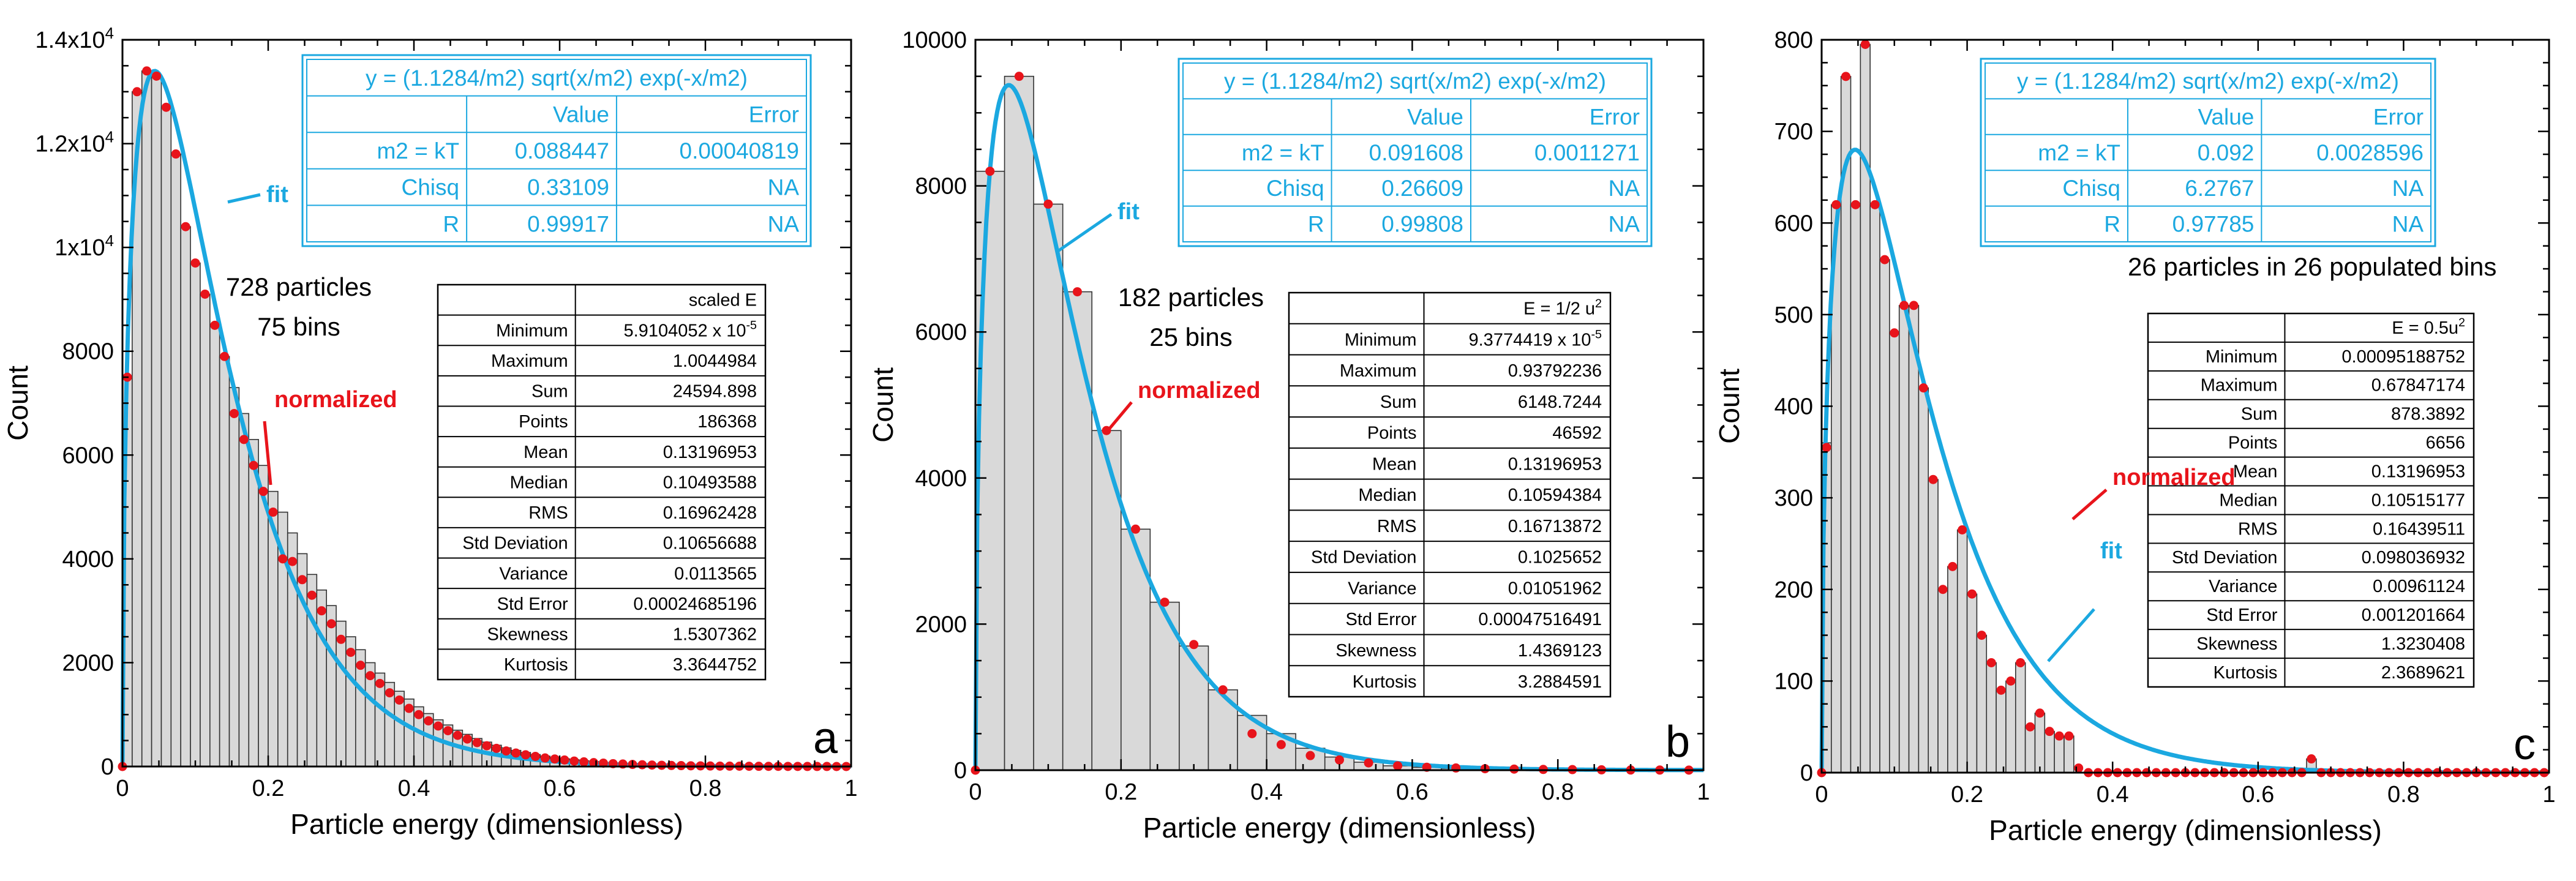  I want to click on particles-note: 728 particles, so click(299, 286).